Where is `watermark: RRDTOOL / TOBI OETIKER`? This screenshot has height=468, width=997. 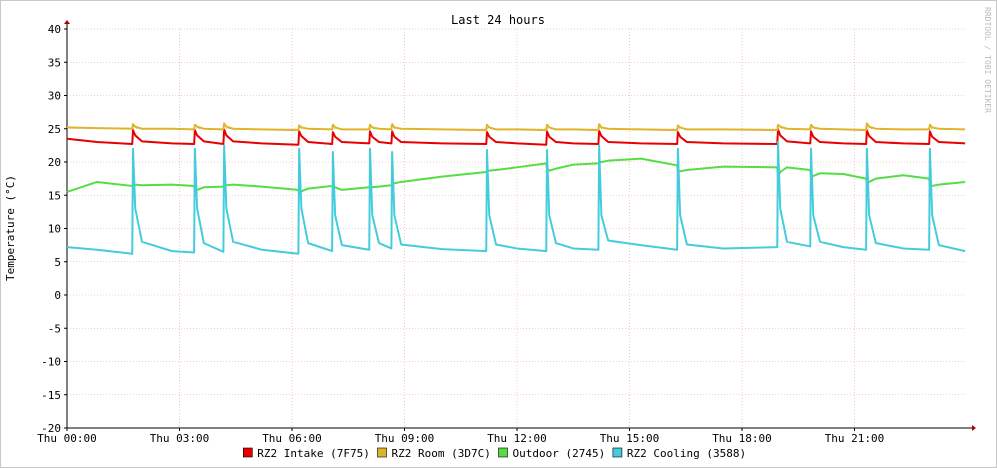 watermark: RRDTOOL / TOBI OETIKER is located at coordinates (987, 60).